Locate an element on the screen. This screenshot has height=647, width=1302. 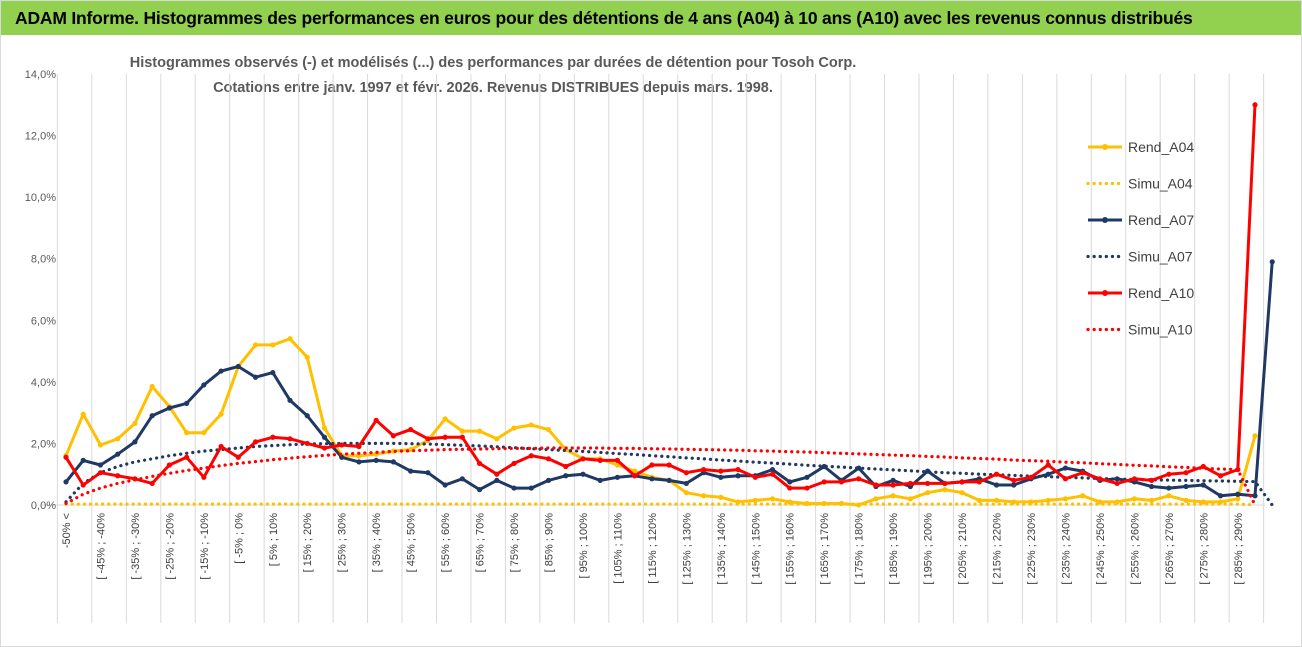
x-tick-label: [ 15% ; 20% is located at coordinates (308, 543).